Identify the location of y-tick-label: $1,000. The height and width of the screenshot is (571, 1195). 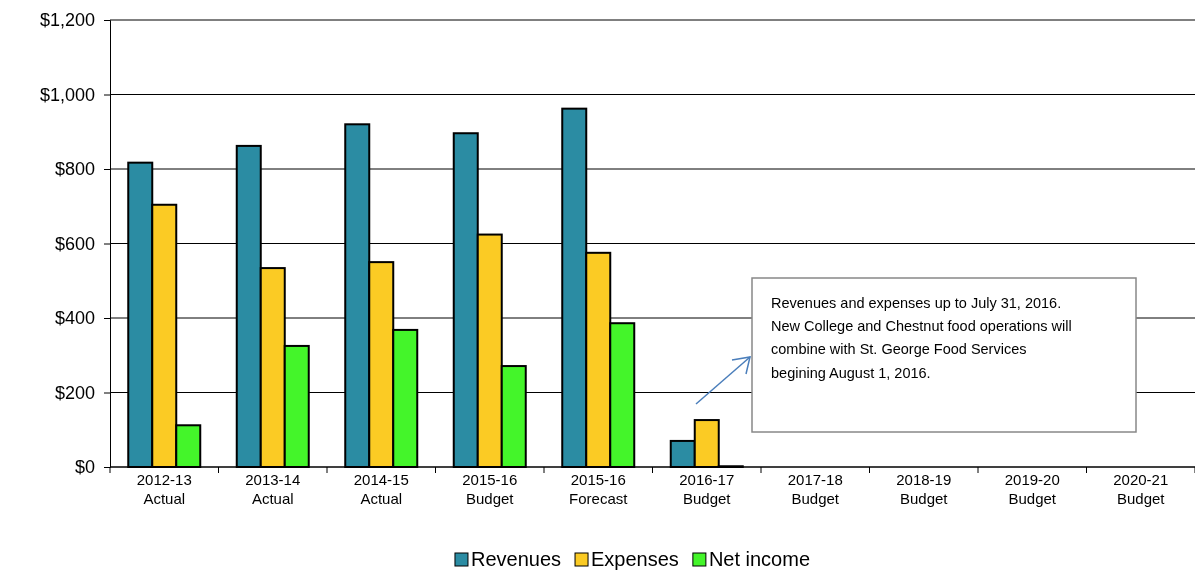
(67, 94).